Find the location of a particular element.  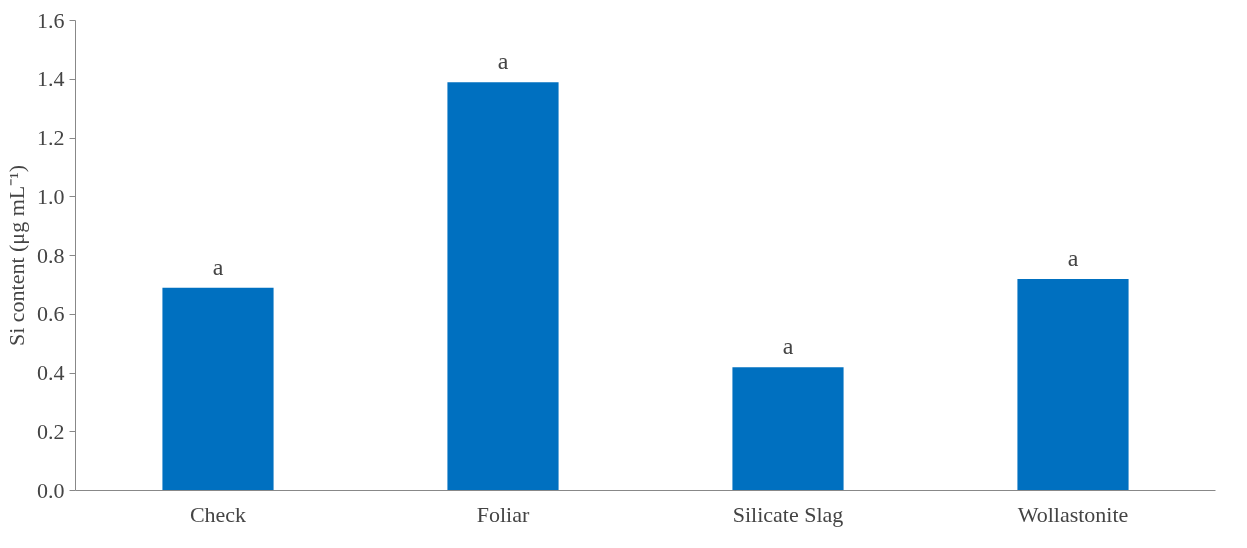

y-tick-label: 0.4 is located at coordinates (51, 372).